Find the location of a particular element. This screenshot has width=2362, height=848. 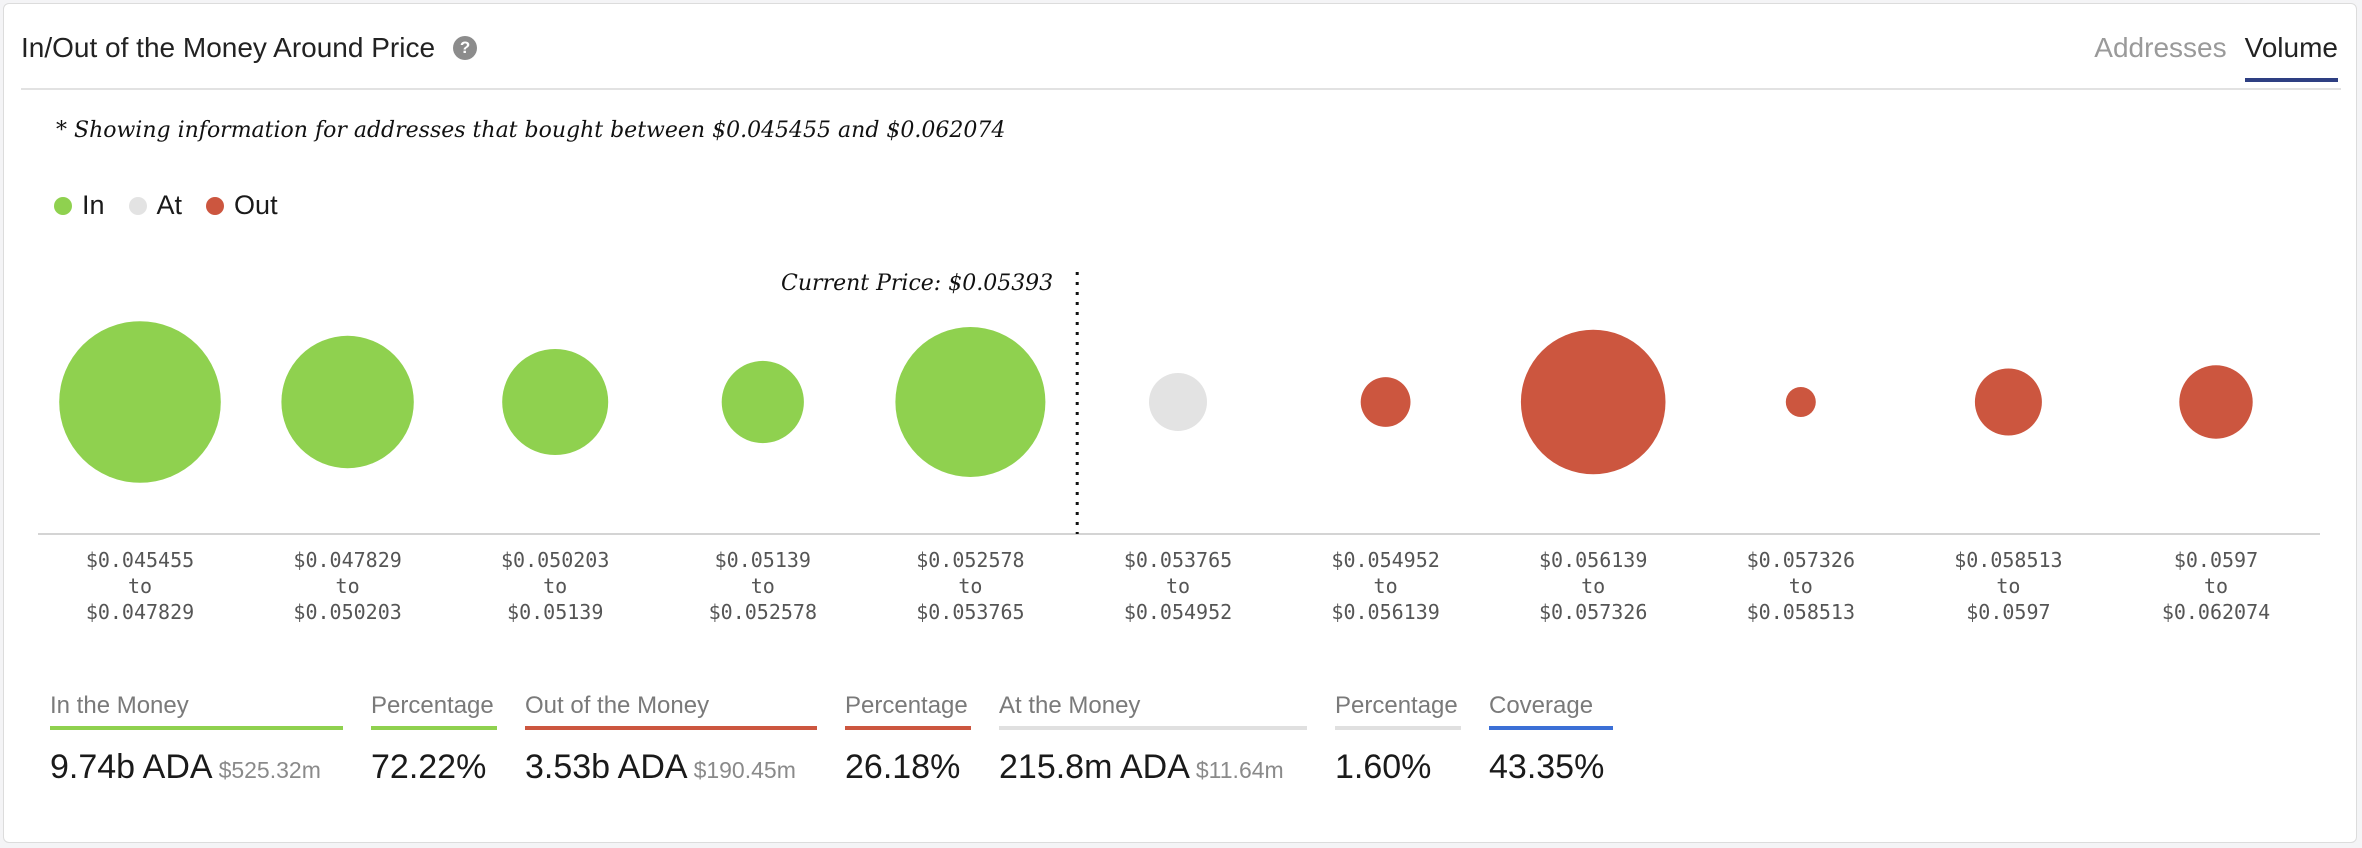

tab-addresses: Addresses is located at coordinates (2160, 47).